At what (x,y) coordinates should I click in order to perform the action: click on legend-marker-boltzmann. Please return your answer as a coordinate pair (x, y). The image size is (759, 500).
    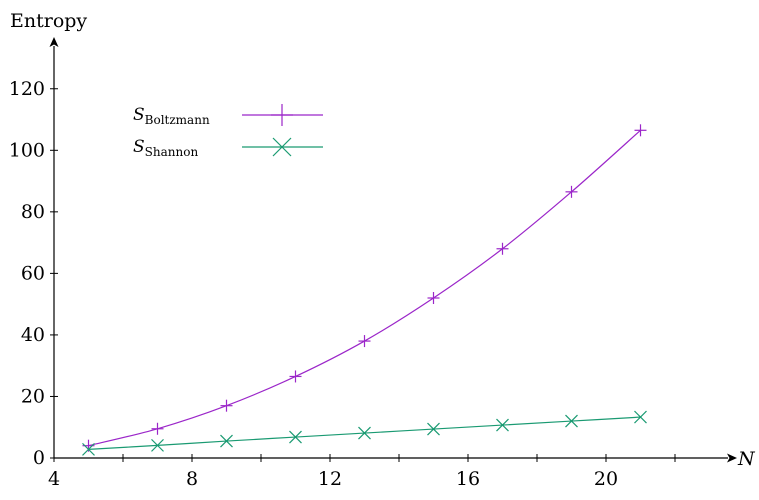
    Looking at the image, I should click on (282, 115).